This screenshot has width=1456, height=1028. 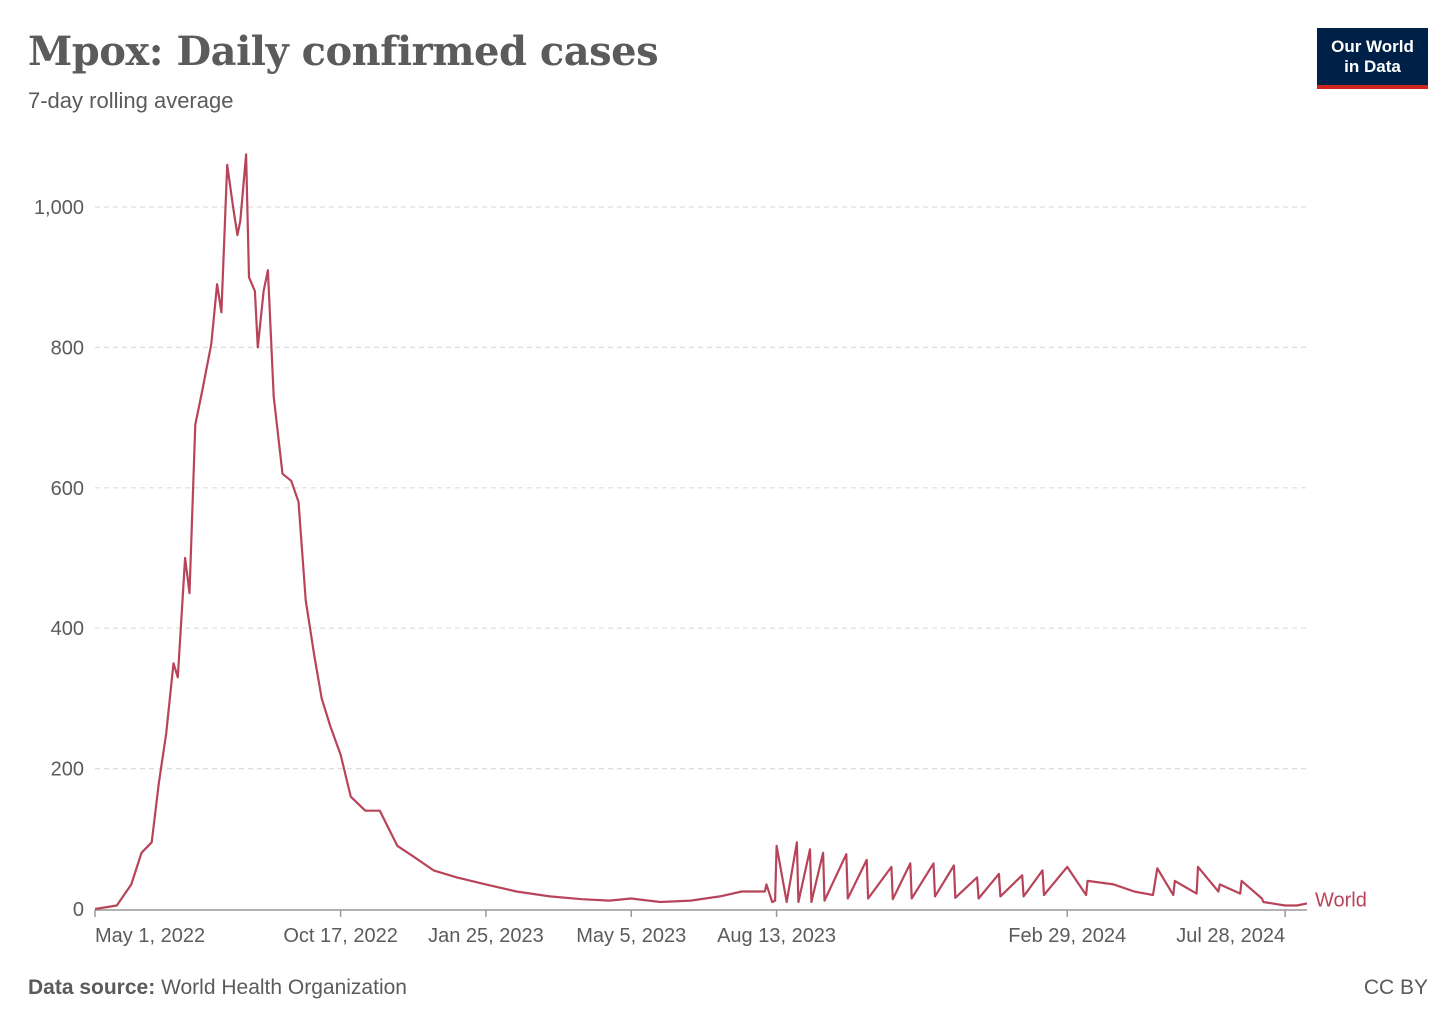 What do you see at coordinates (284, 987) in the screenshot?
I see `data-source-value: World Health Organization` at bounding box center [284, 987].